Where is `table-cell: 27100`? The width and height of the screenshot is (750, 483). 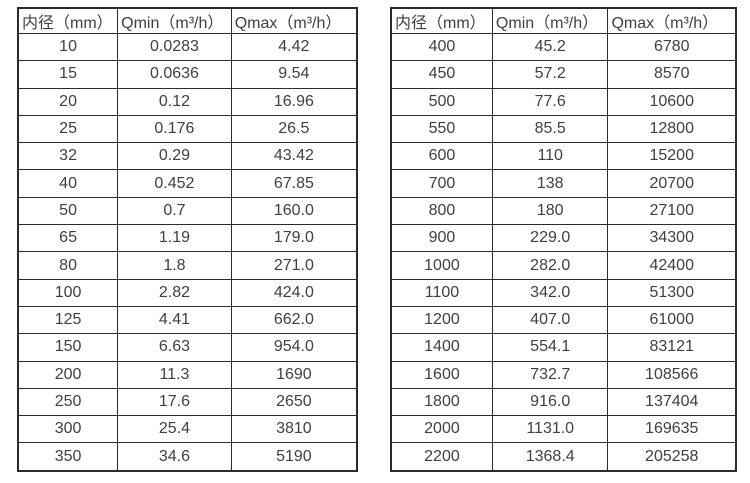
table-cell: 27100 is located at coordinates (672, 211).